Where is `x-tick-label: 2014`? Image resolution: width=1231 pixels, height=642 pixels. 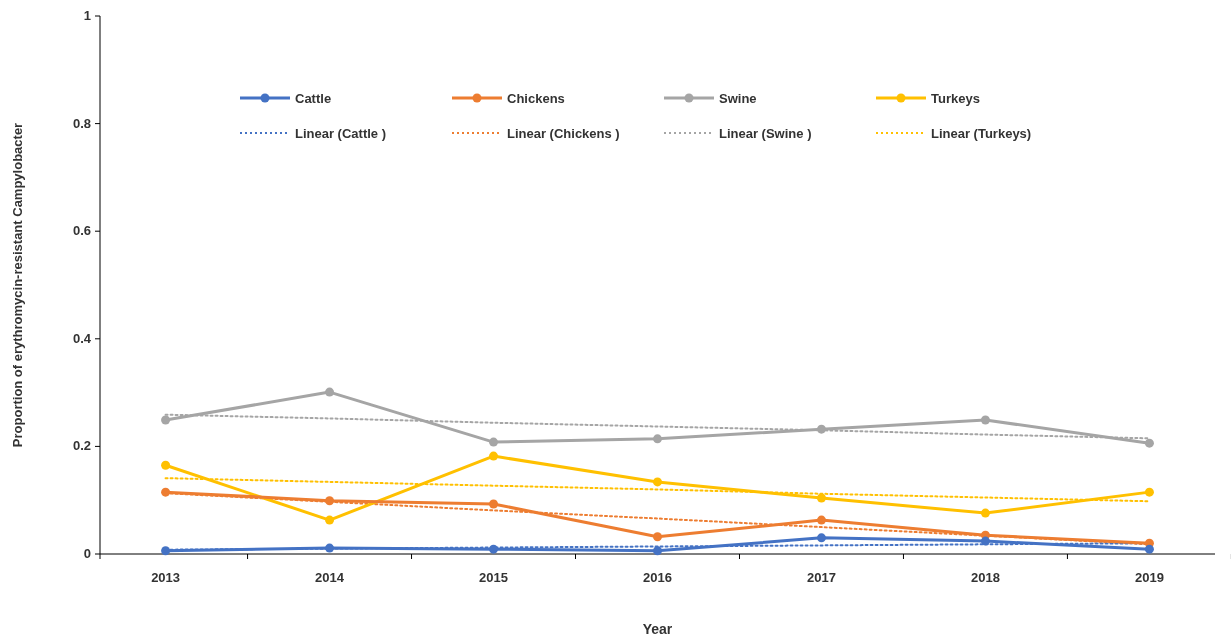
x-tick-label: 2014 is located at coordinates (330, 577).